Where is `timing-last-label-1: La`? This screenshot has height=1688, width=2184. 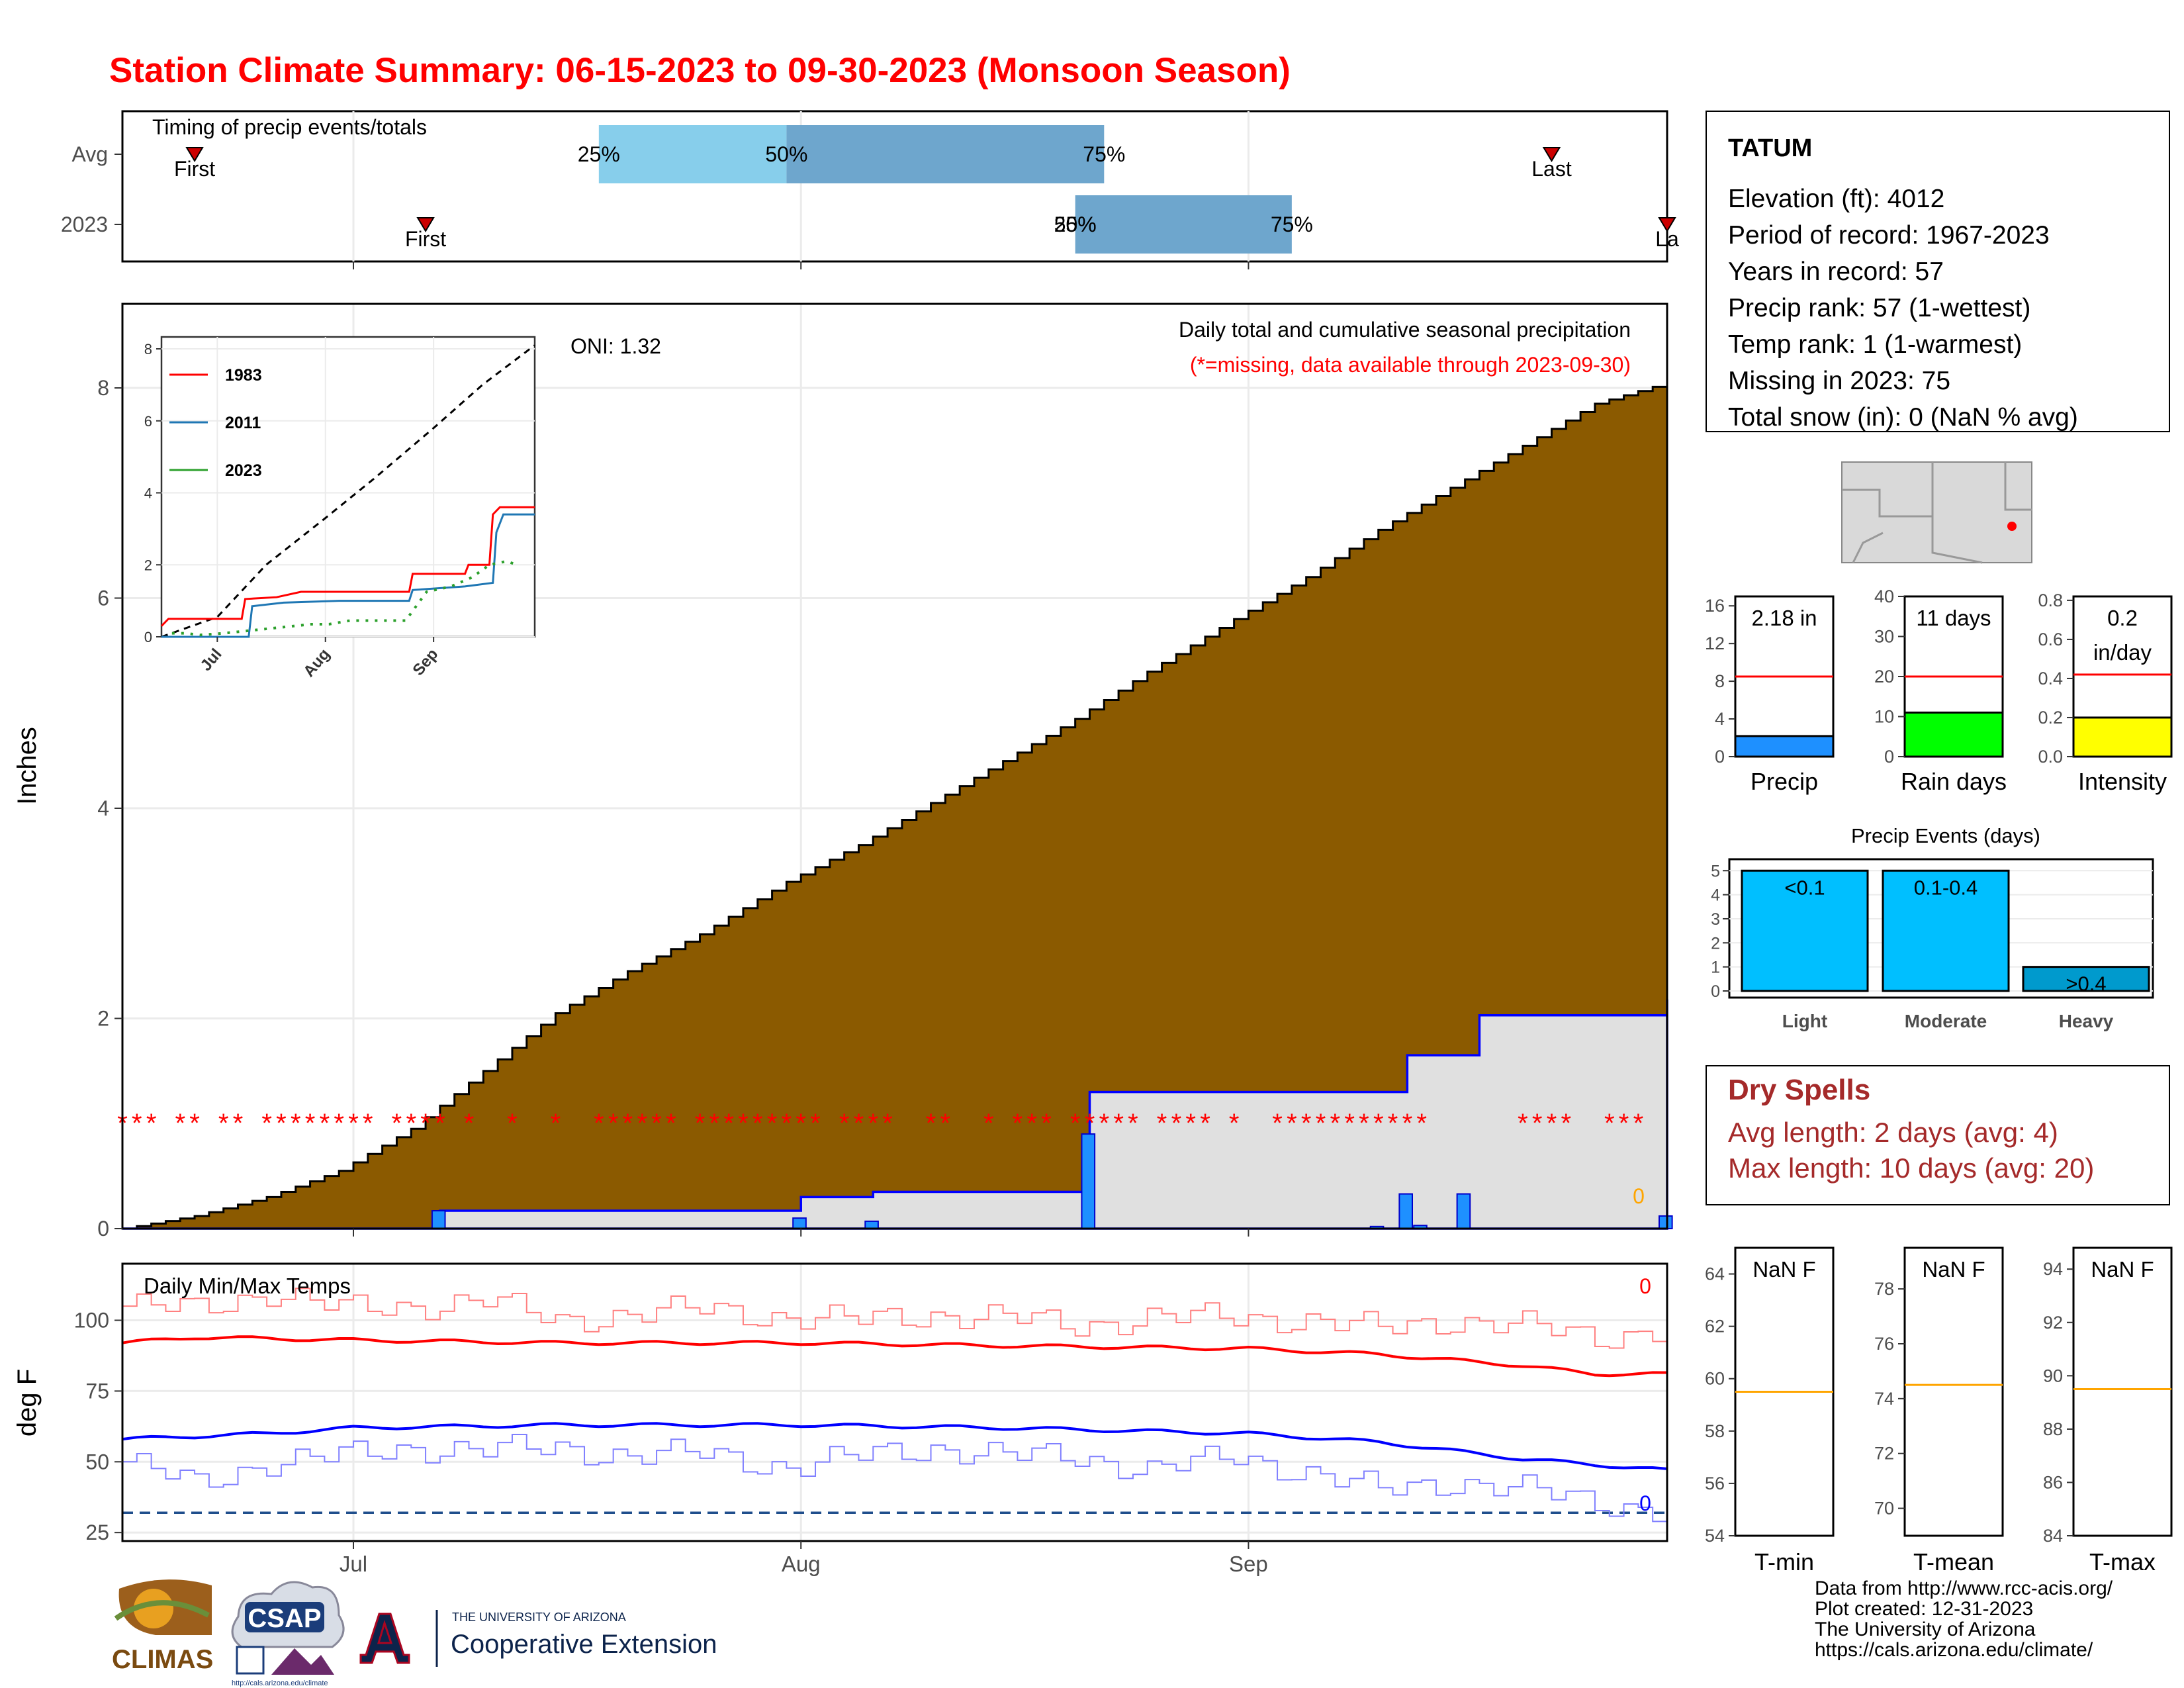
timing-last-label-1: La is located at coordinates (1667, 239).